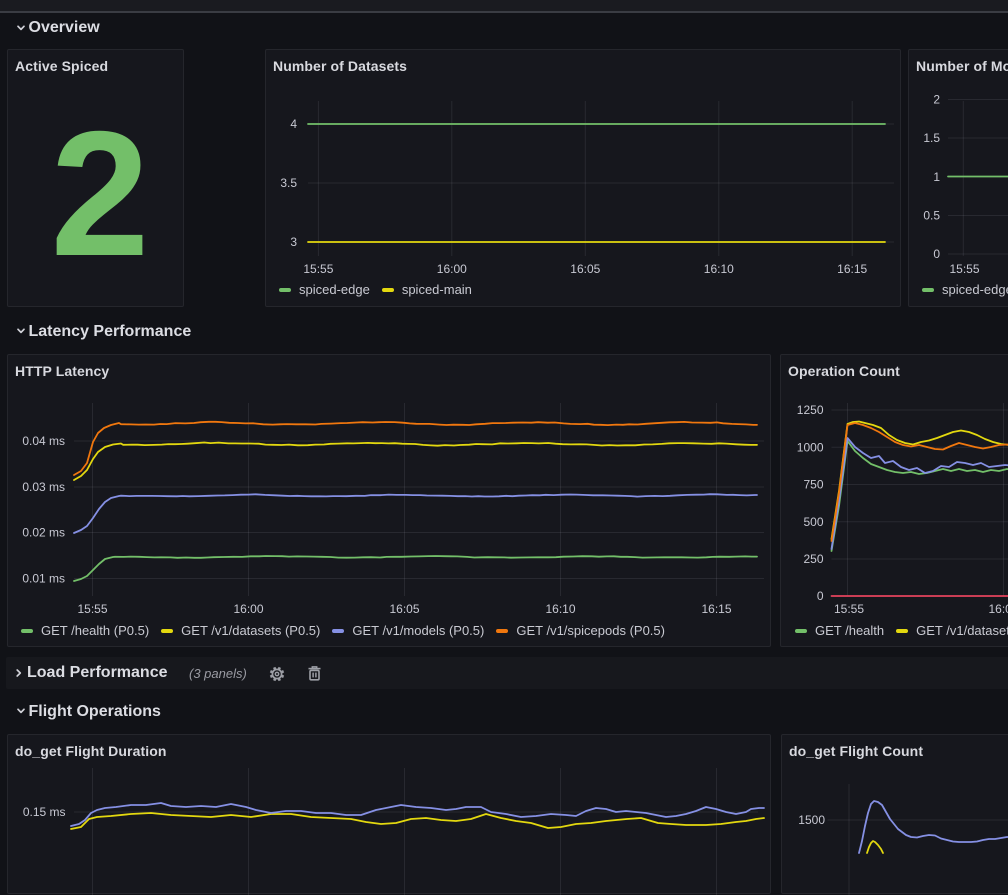  Describe the element at coordinates (293, 124) in the screenshot. I see `svg-text: 4` at that location.